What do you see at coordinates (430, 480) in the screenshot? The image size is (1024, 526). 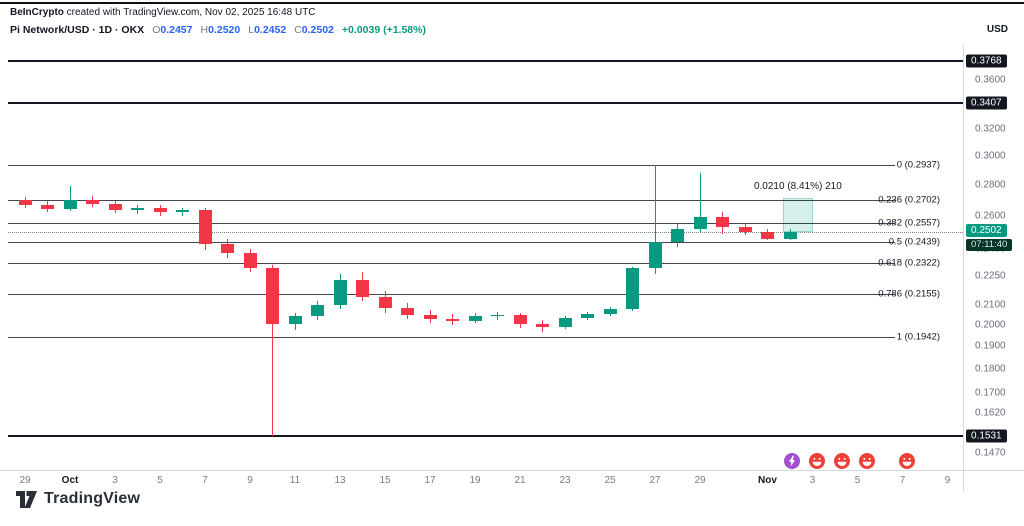 I see `time-tick-label: 17` at bounding box center [430, 480].